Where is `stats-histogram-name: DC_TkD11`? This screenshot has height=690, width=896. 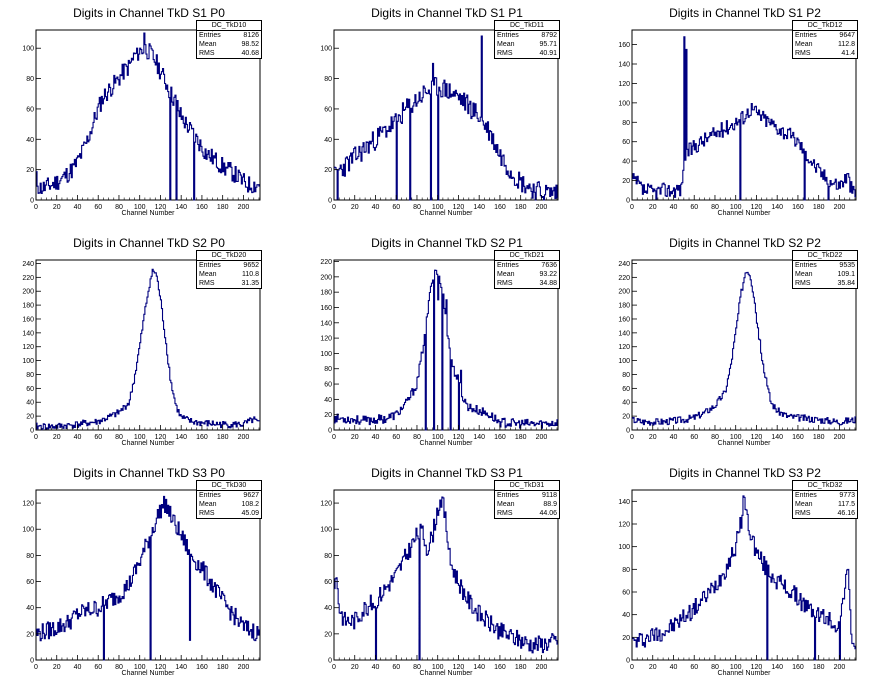
stats-histogram-name: DC_TkD11 is located at coordinates (527, 26).